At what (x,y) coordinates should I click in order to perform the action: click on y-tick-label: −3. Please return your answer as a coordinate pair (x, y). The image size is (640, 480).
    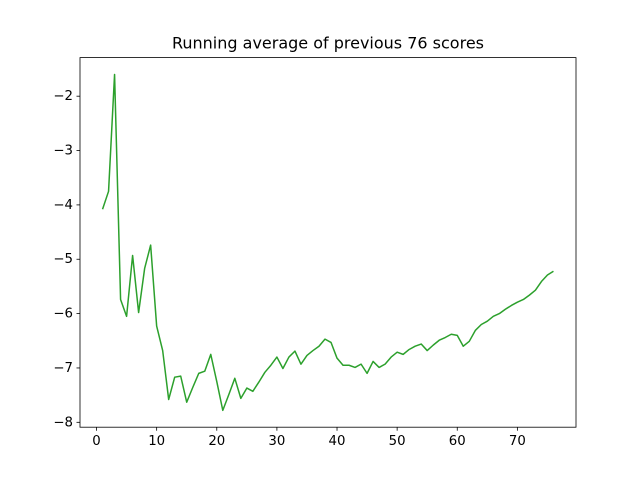
    Looking at the image, I should click on (63, 151).